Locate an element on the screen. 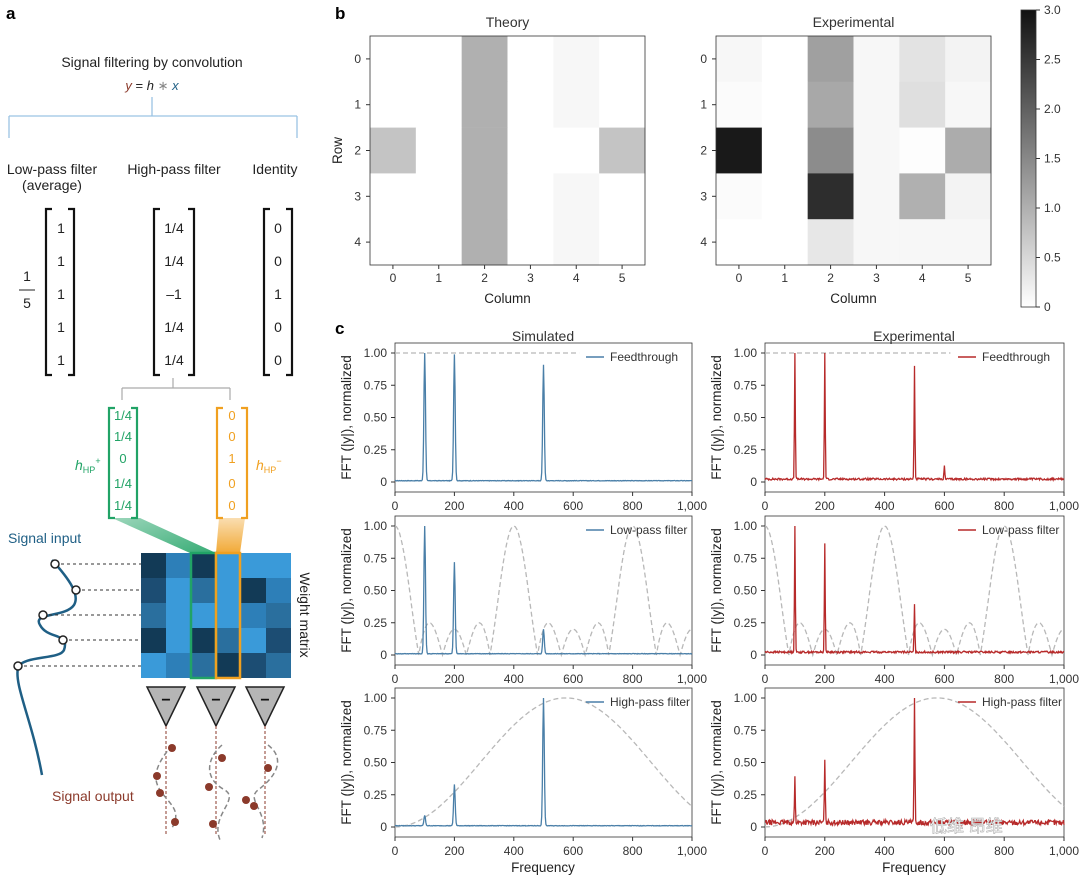  heatmap-experimental: Experimental 0 1 2 3 4 5 0 1 2 3 4 Column is located at coordinates (846, 160).